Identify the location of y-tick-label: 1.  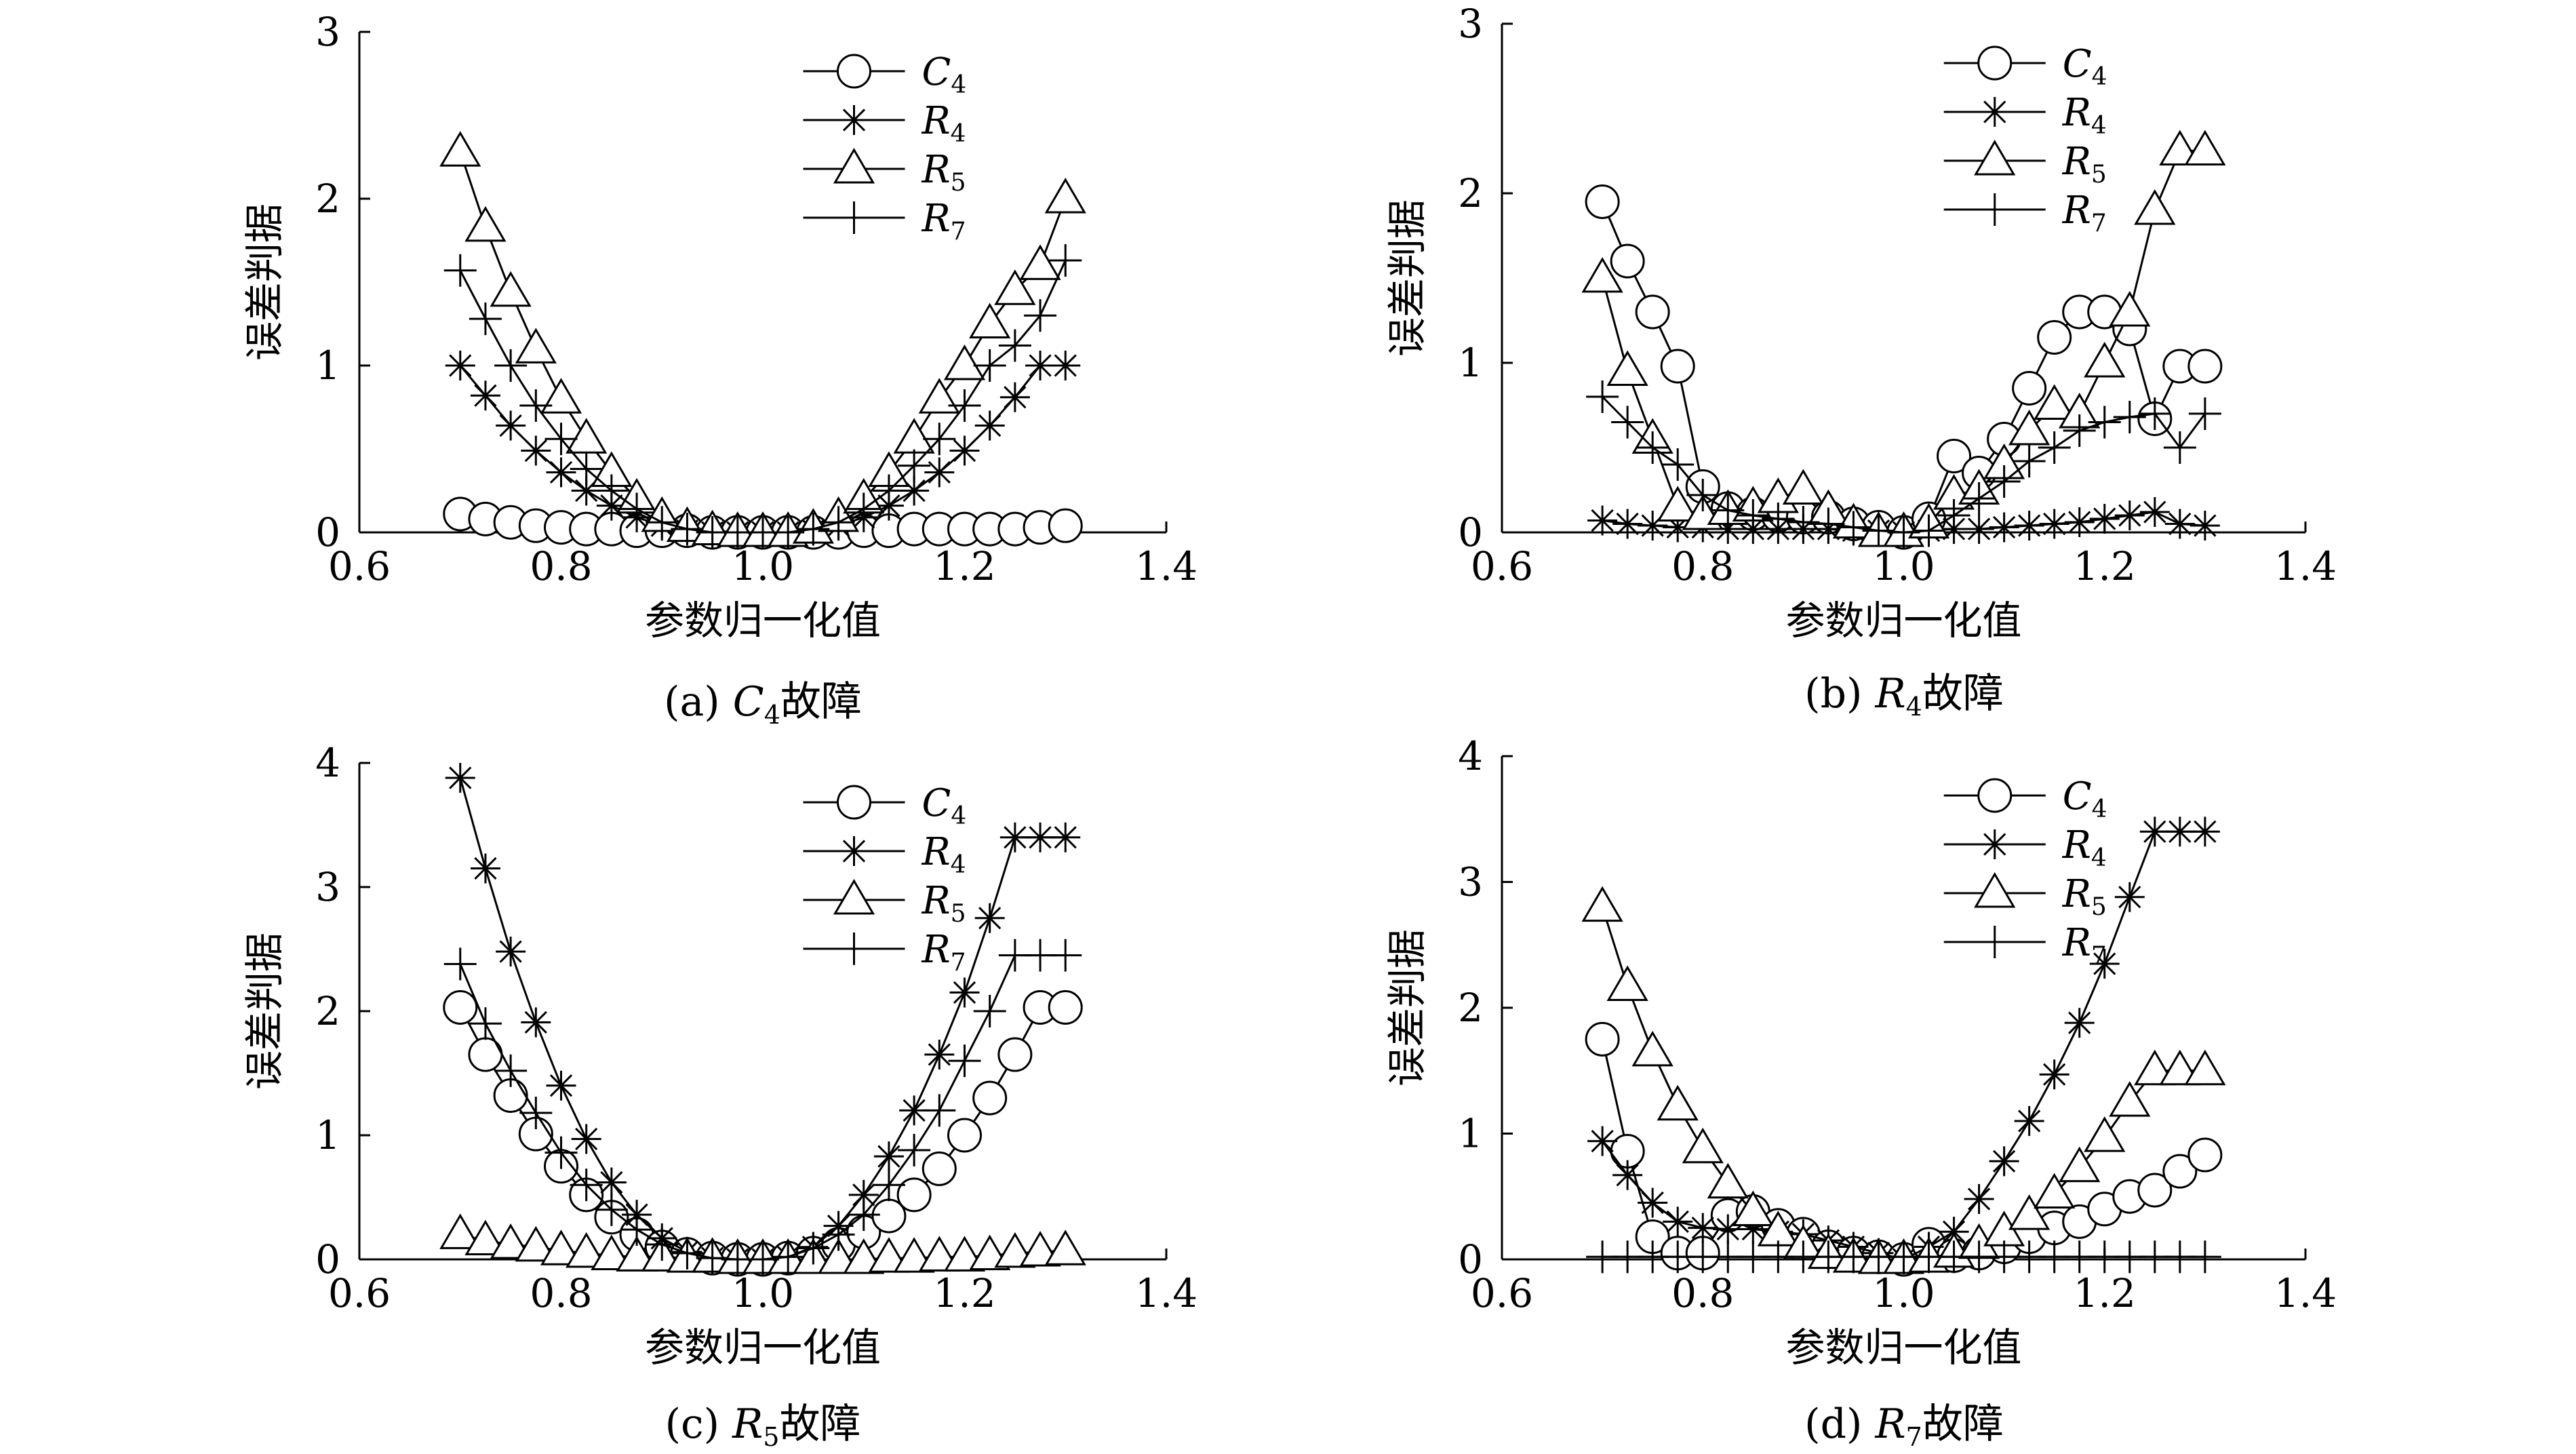
(1470, 1134).